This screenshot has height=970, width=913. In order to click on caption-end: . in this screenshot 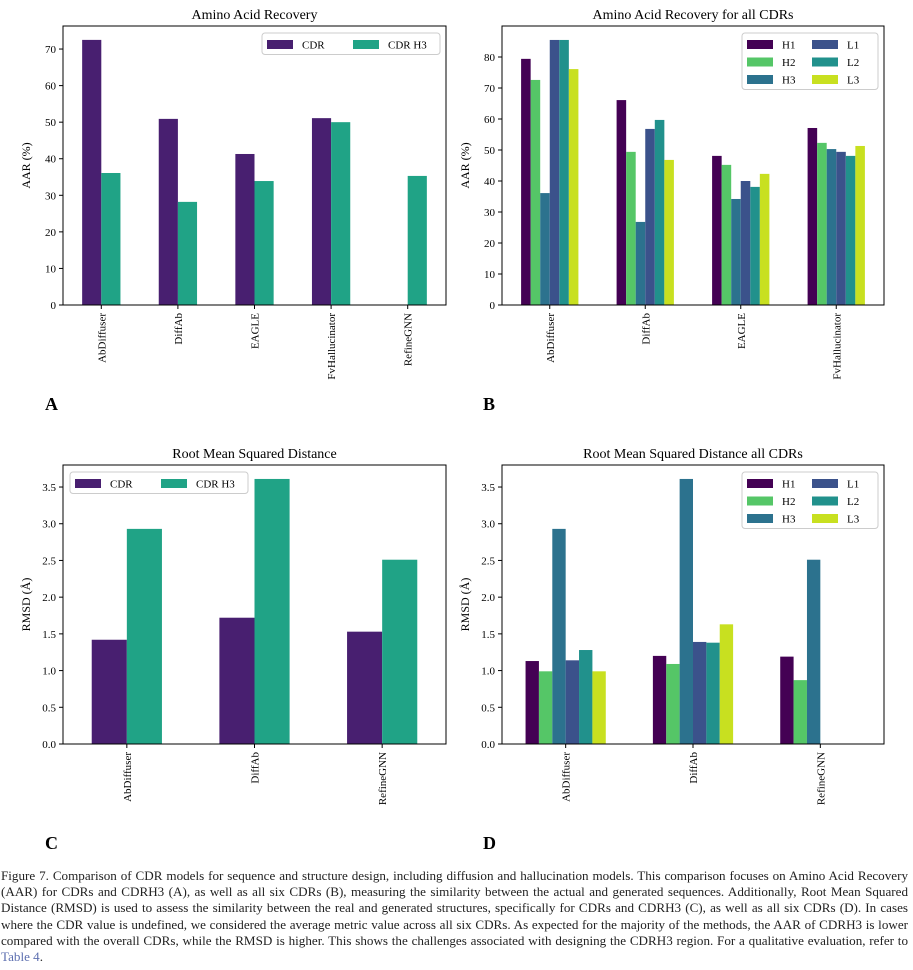, I will do `click(41, 957)`.